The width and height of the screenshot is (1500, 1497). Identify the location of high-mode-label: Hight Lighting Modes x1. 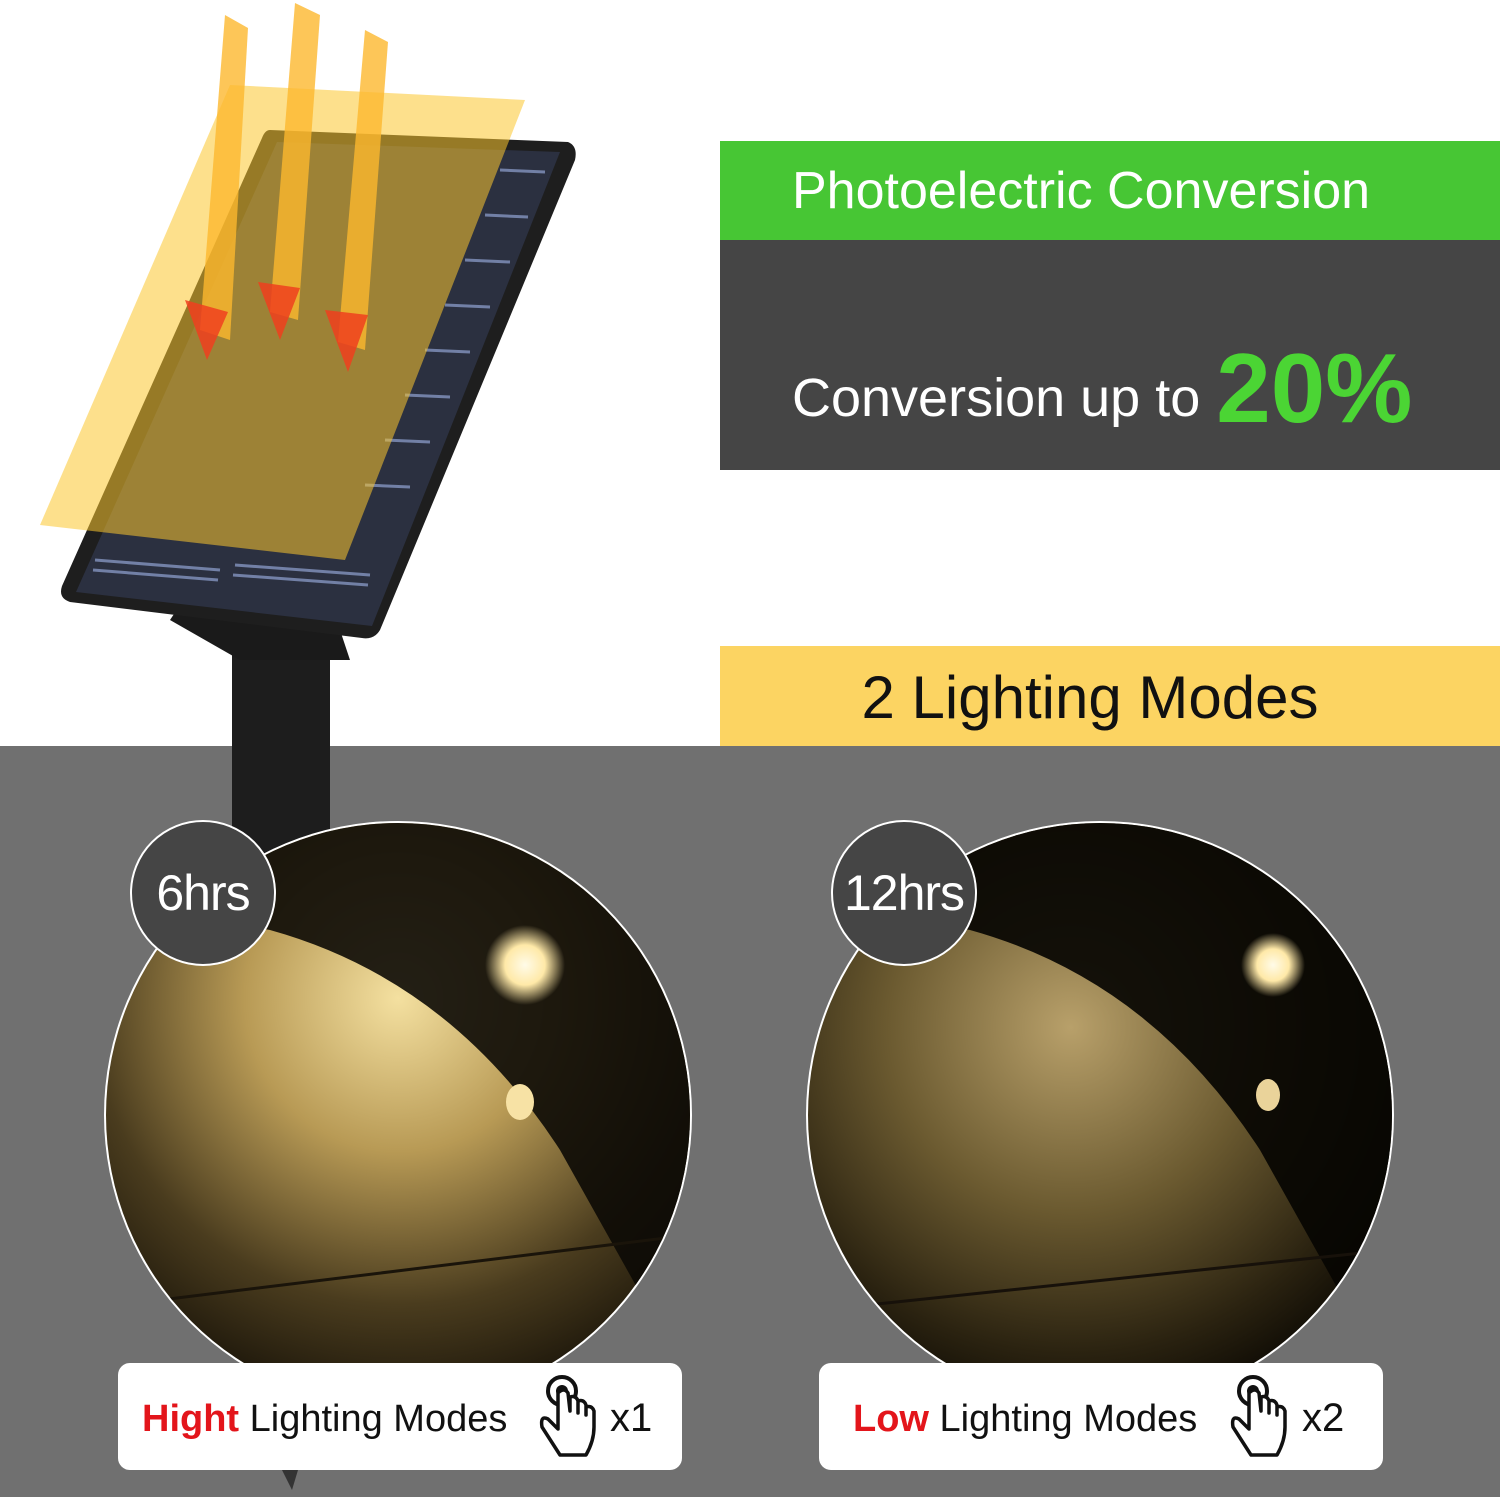
(400, 1416).